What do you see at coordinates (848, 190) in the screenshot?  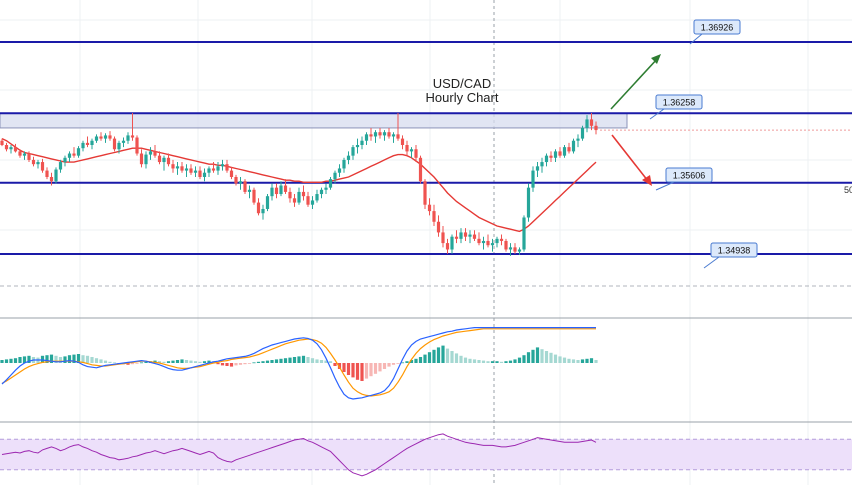 I see `price-axis-edge-label: 50` at bounding box center [848, 190].